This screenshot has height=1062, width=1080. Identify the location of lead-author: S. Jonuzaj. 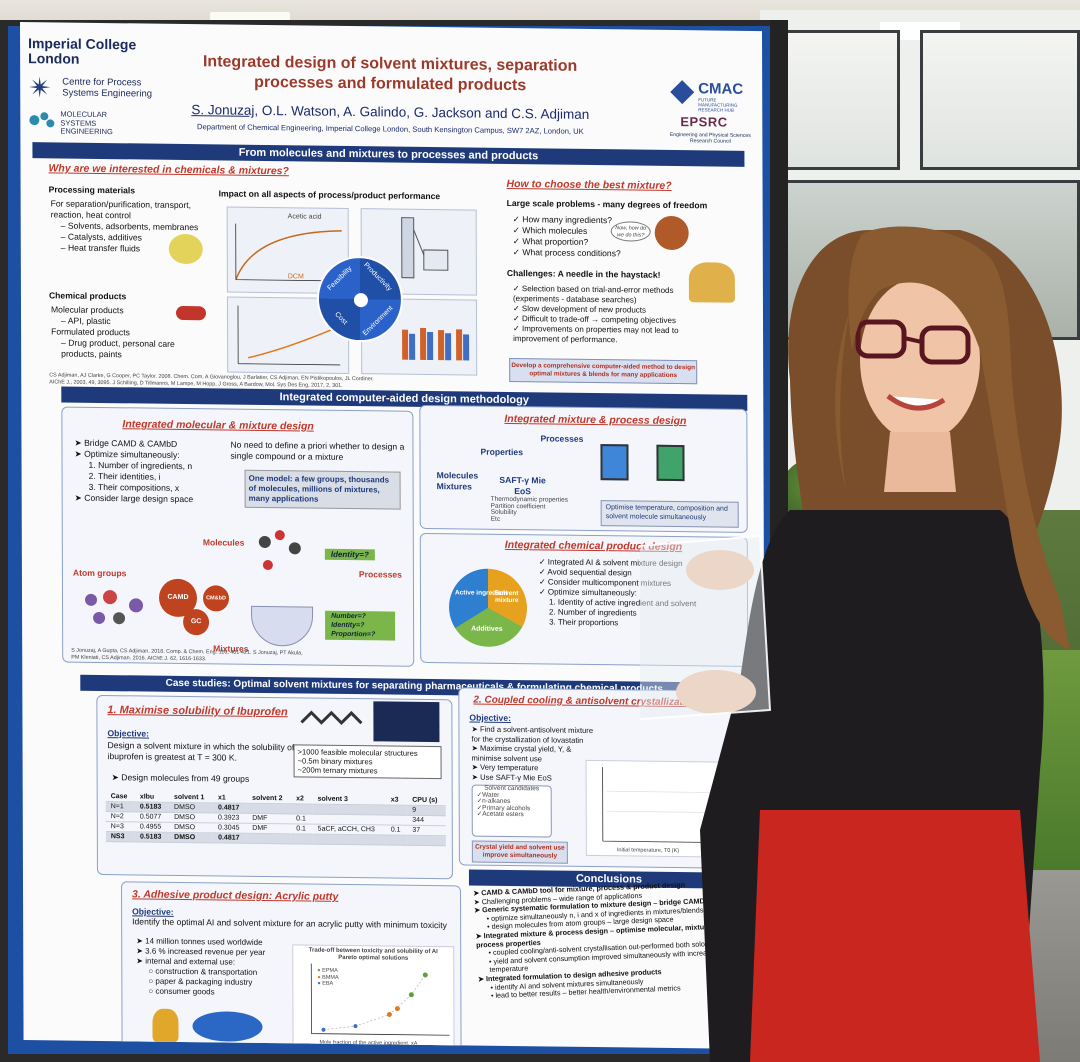
(223, 110).